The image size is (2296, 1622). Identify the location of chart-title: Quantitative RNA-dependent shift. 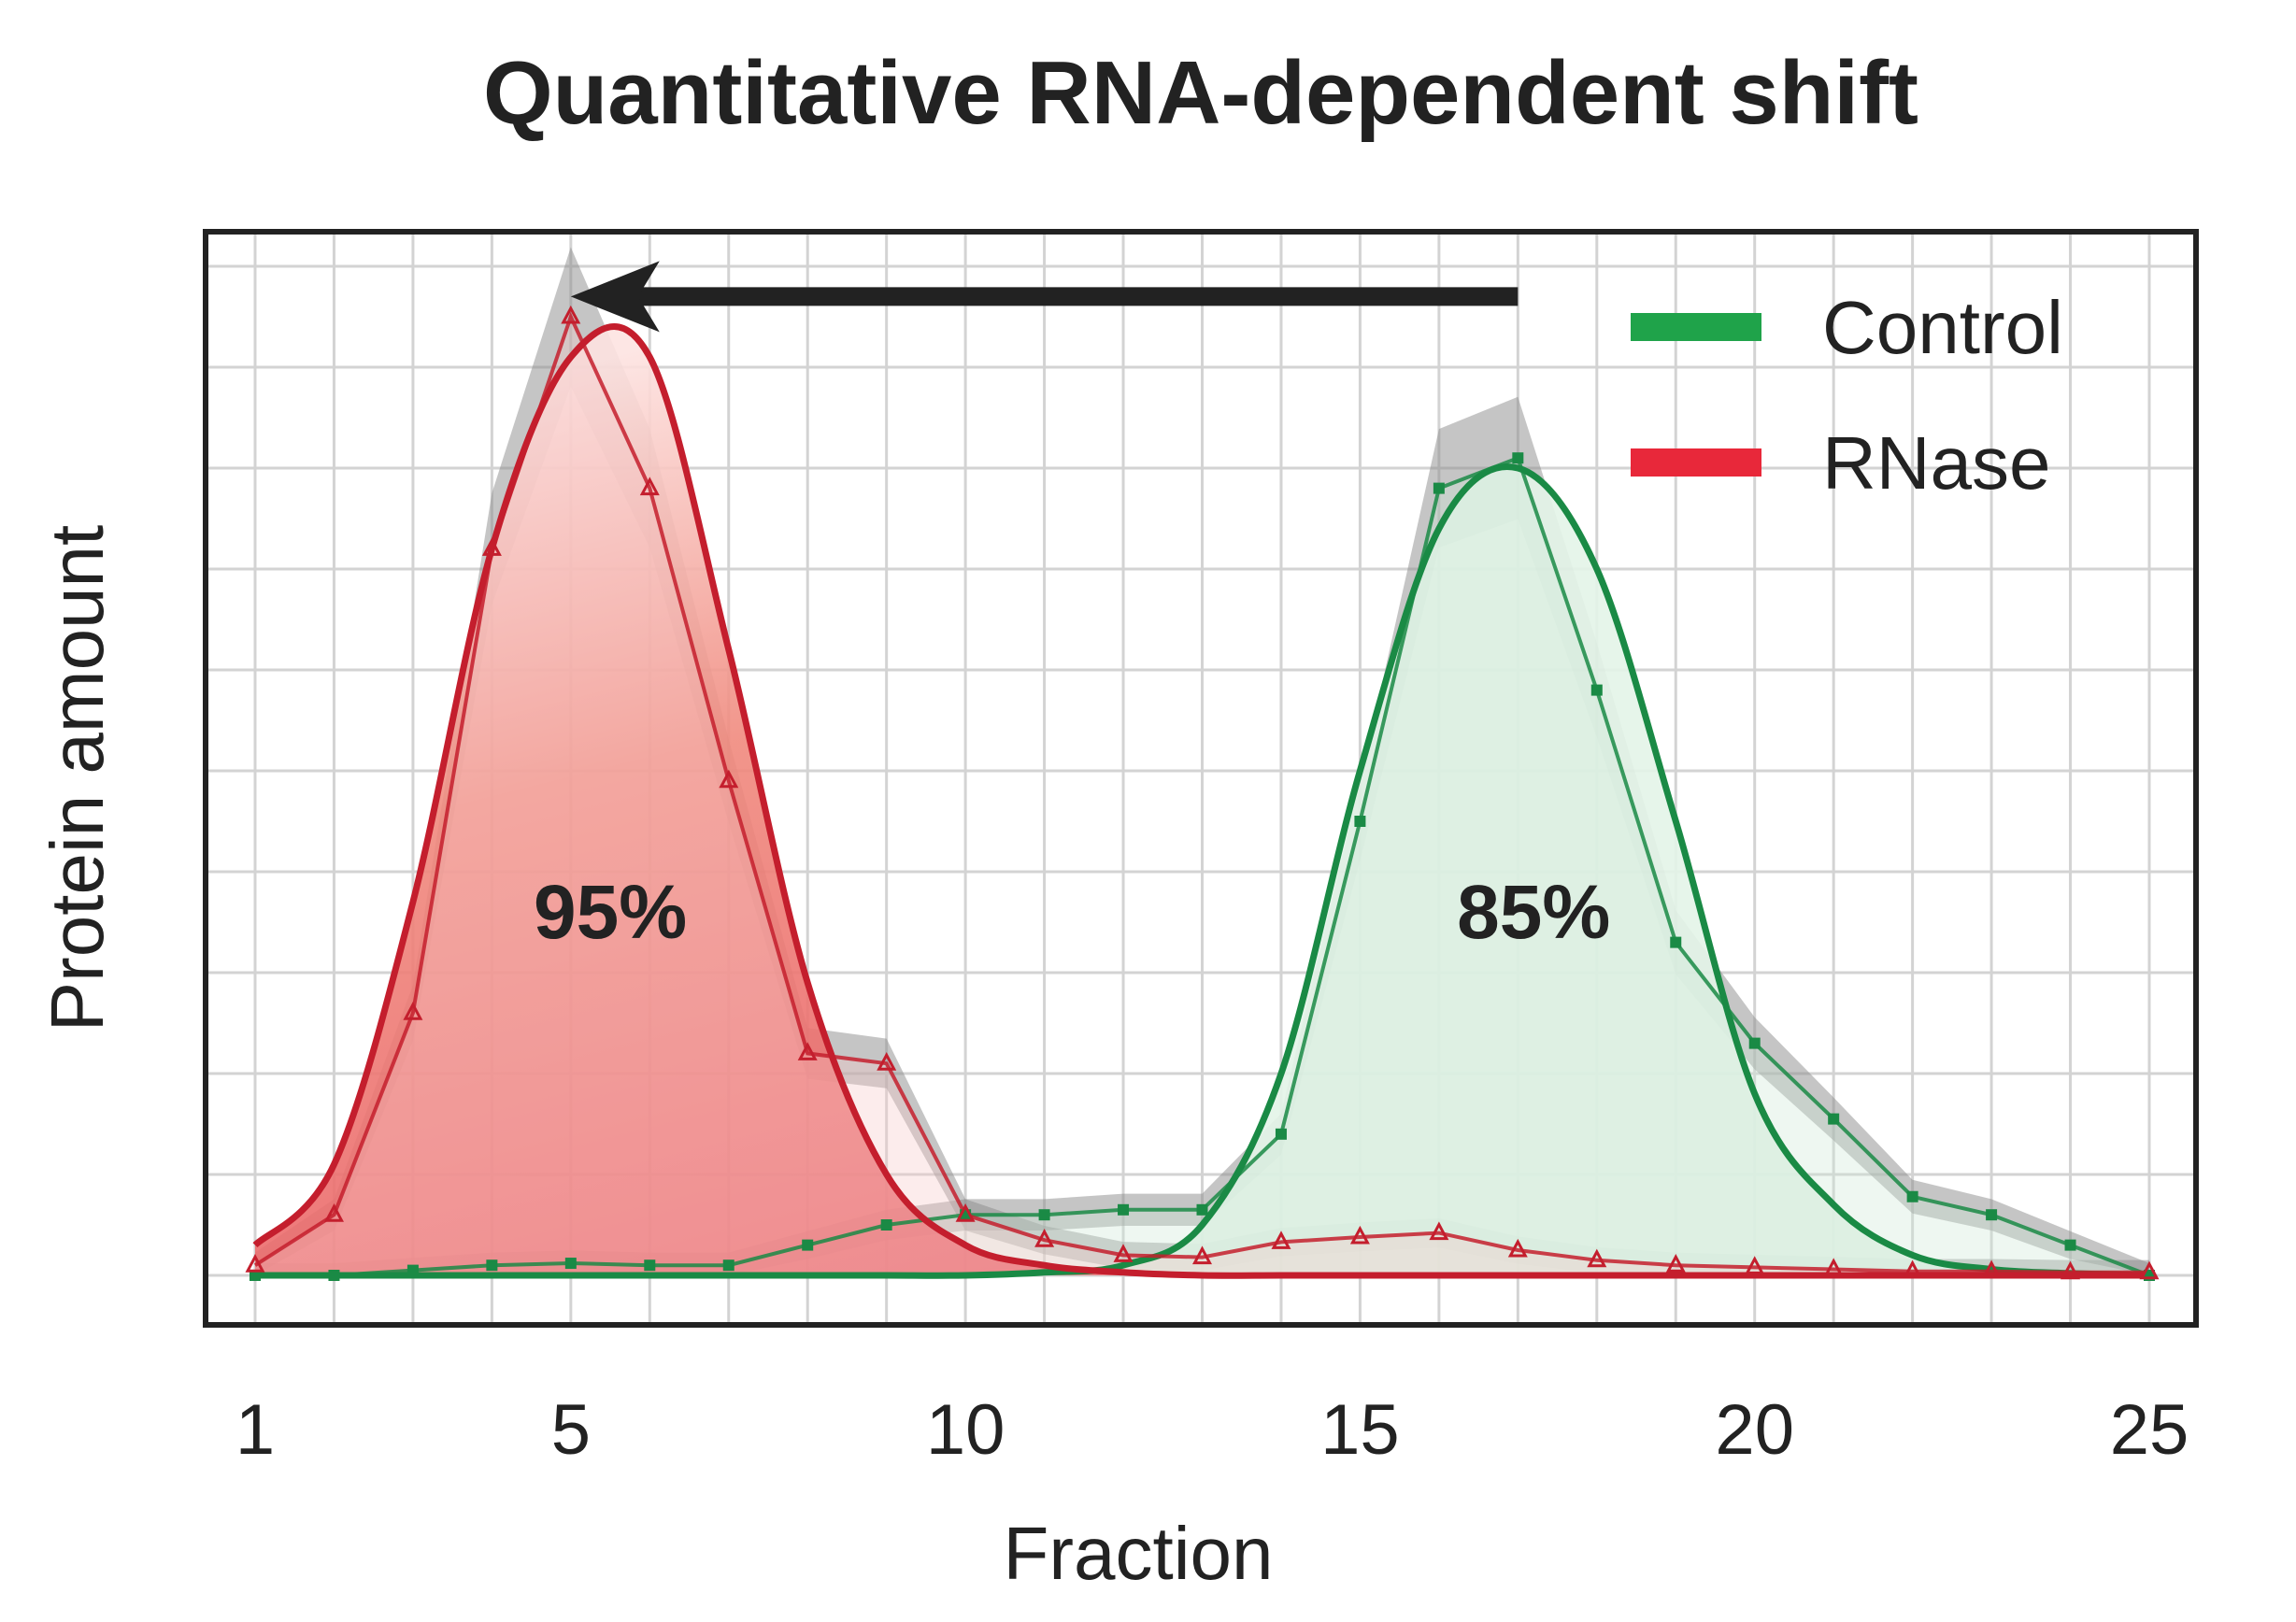
(1200, 93).